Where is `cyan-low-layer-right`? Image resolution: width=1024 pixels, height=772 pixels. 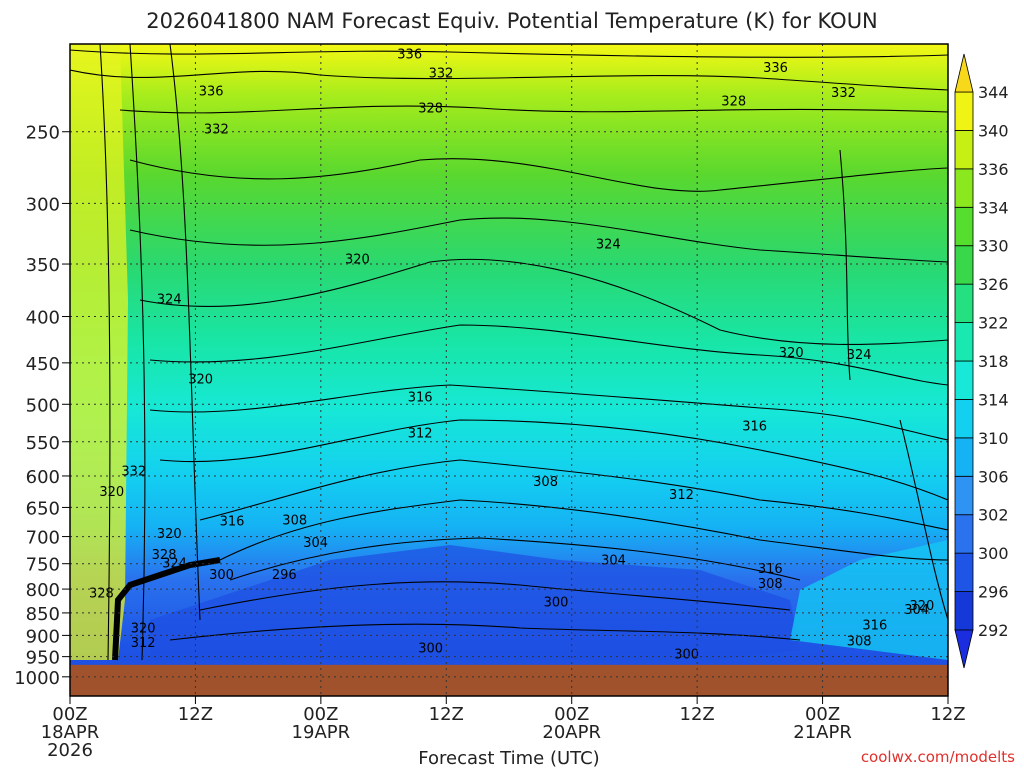
cyan-low-layer-right is located at coordinates (869, 600).